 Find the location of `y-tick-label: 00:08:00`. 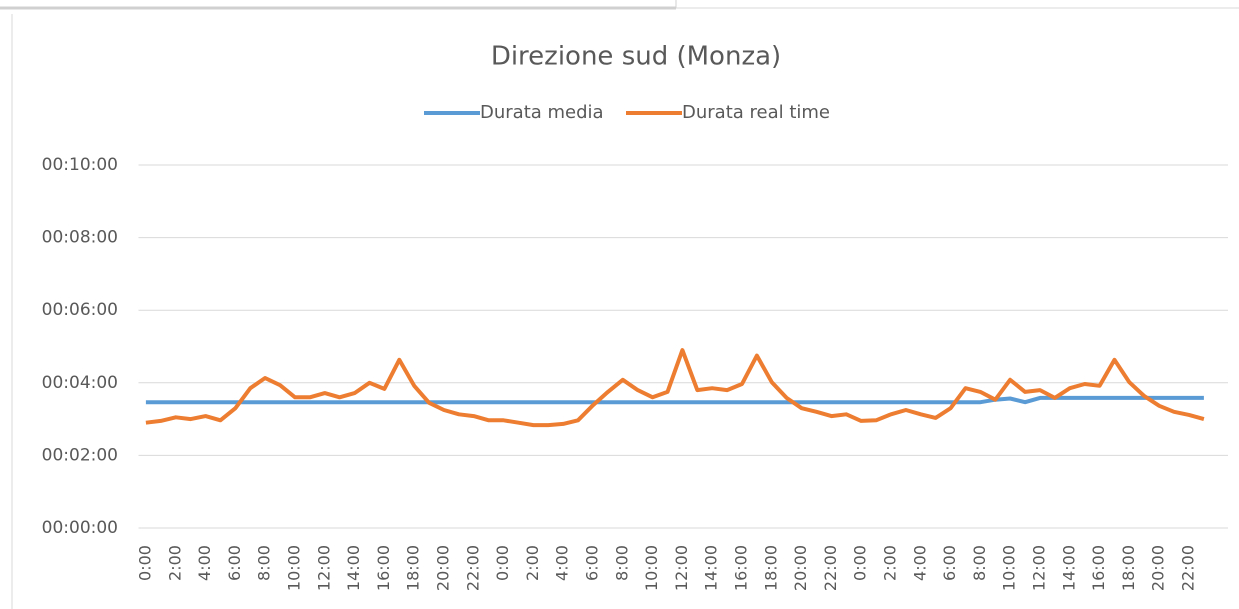

y-tick-label: 00:08:00 is located at coordinates (80, 238).